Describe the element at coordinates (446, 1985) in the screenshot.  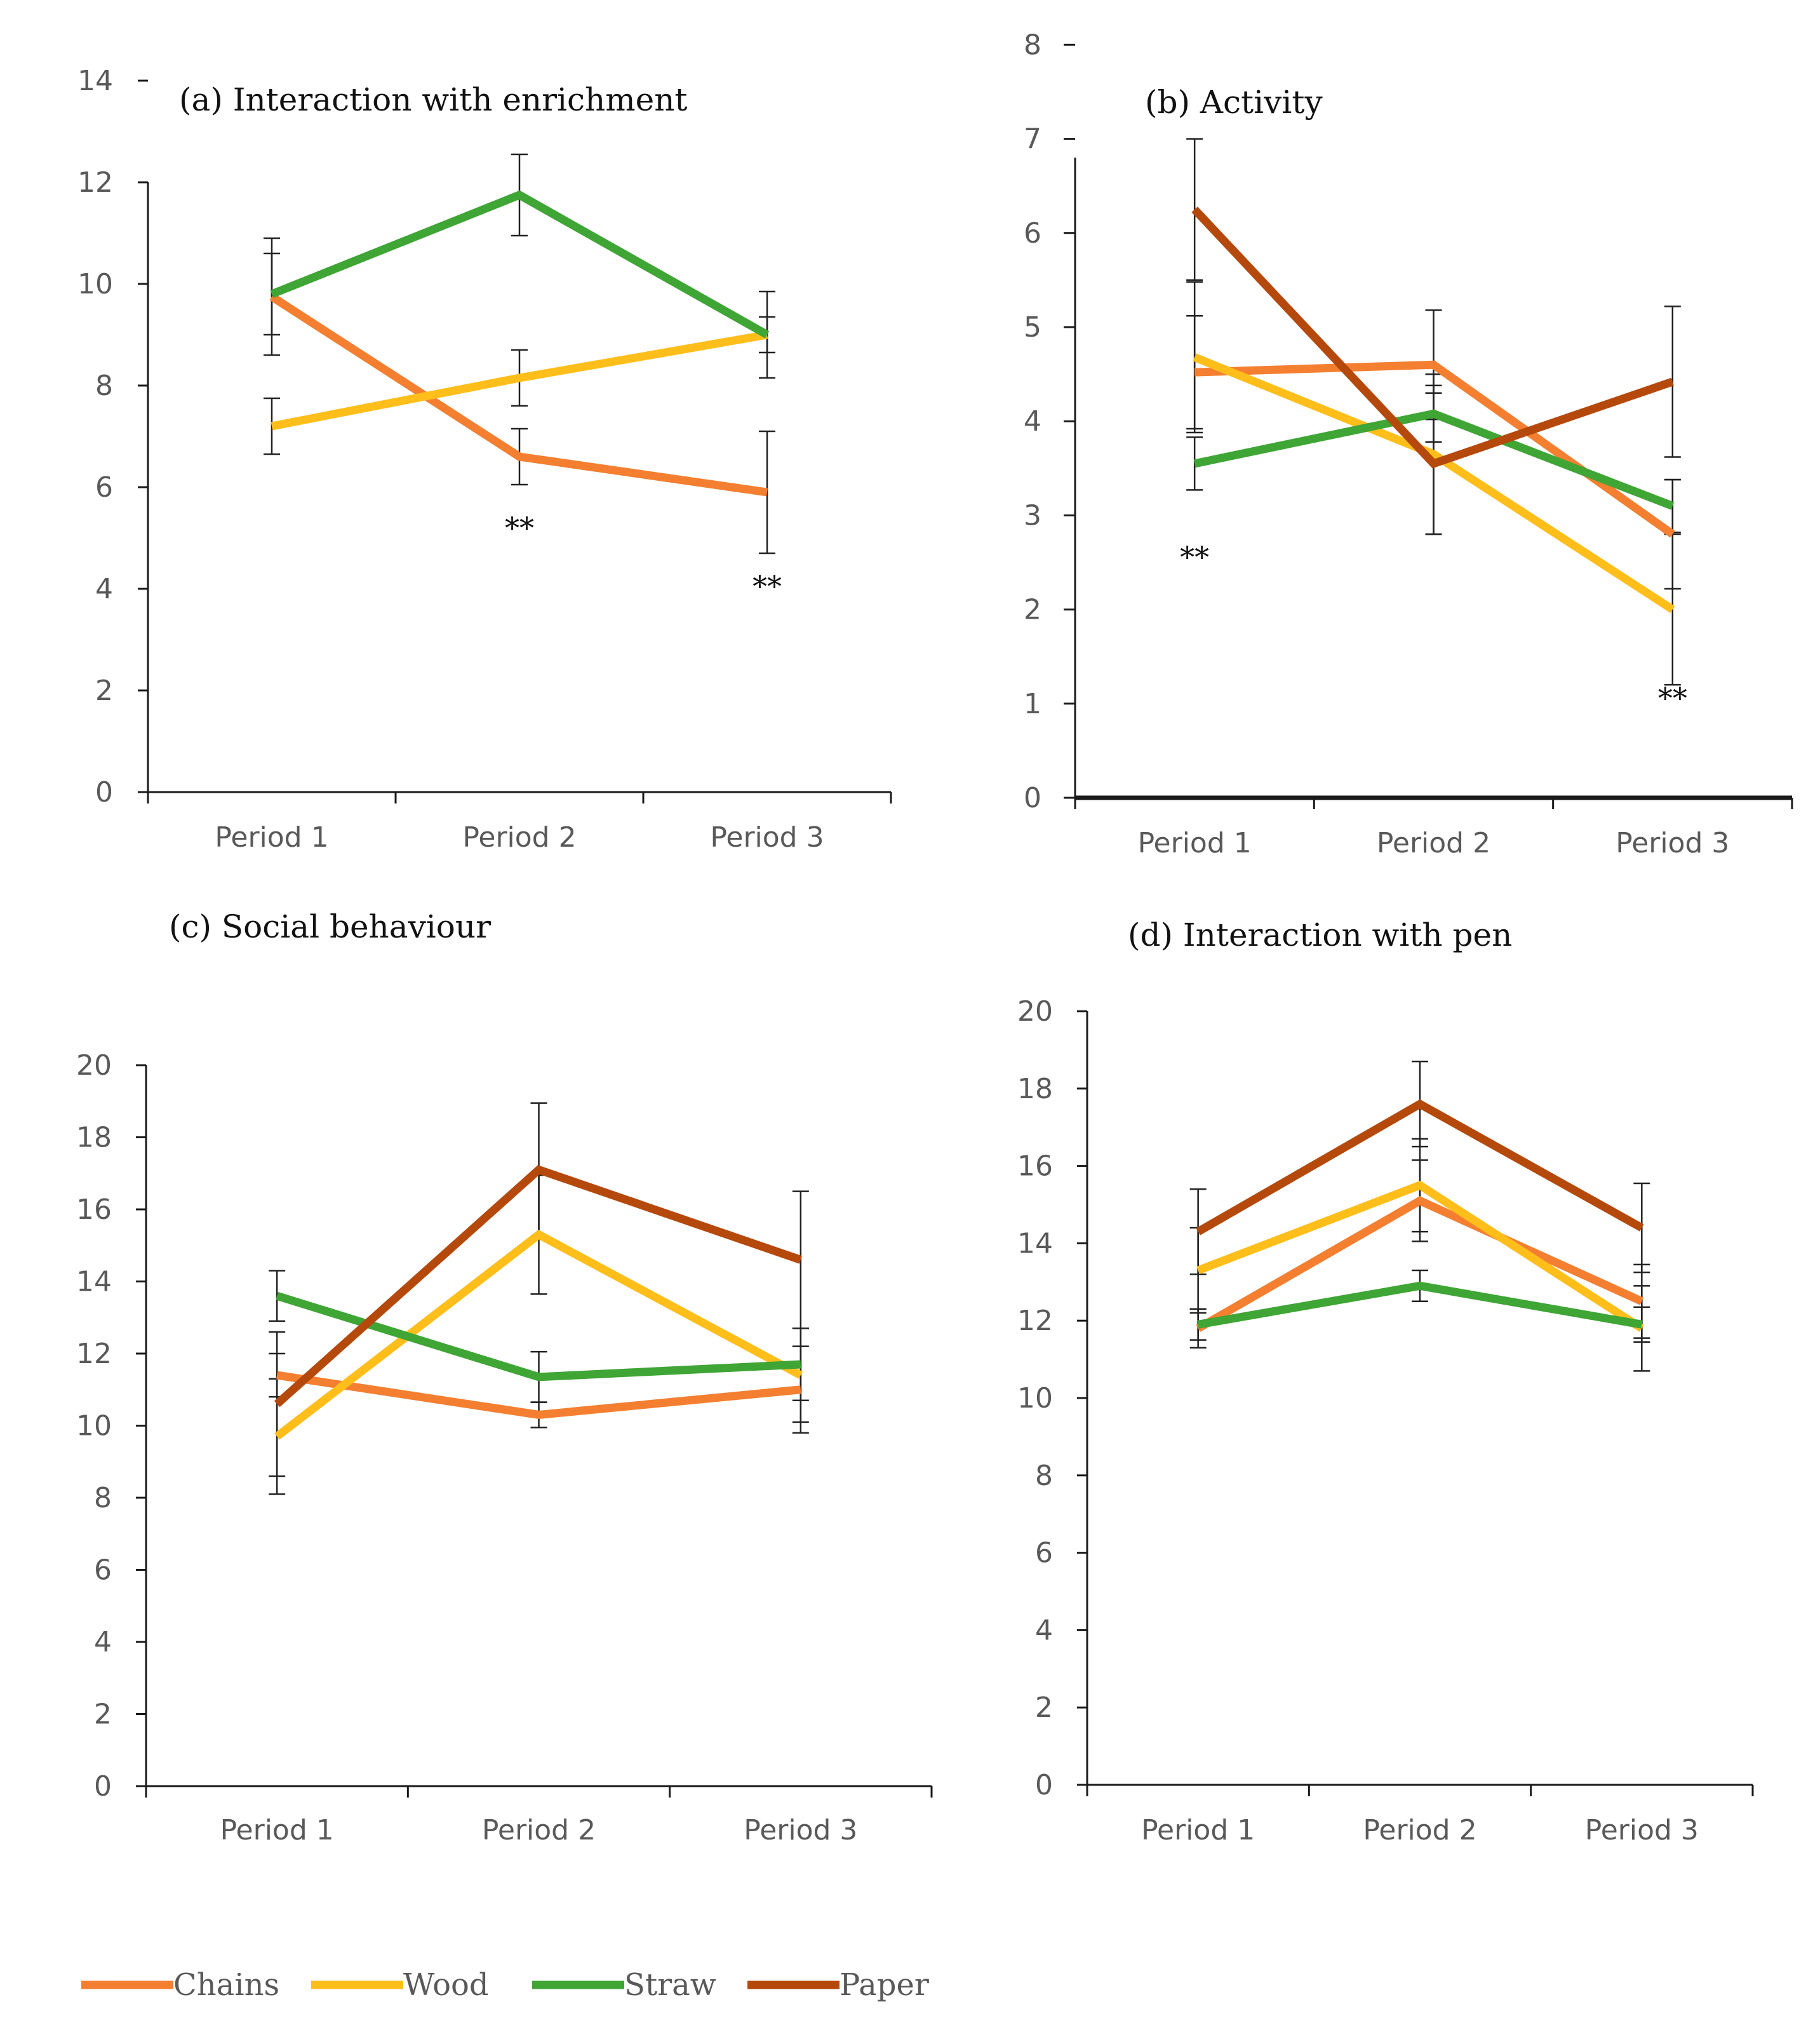
I see `legend-label-wood: Wood` at that location.